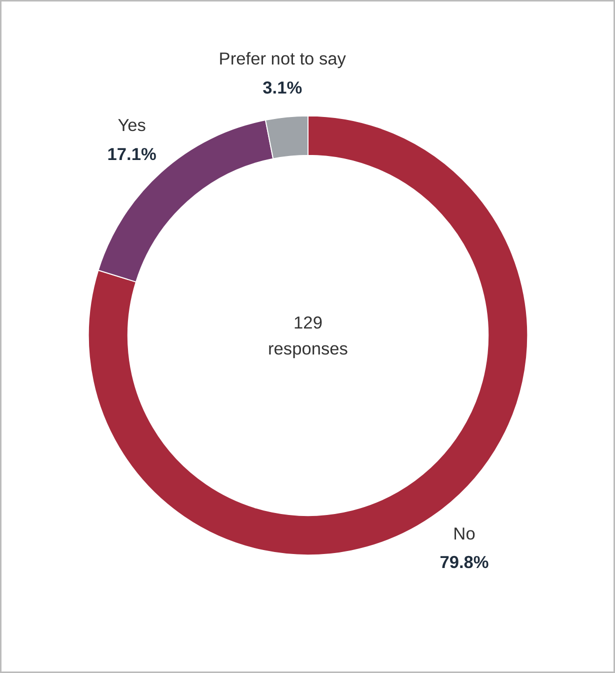 The height and width of the screenshot is (673, 615). Describe the element at coordinates (132, 125) in the screenshot. I see `slice-label: Yes` at that location.